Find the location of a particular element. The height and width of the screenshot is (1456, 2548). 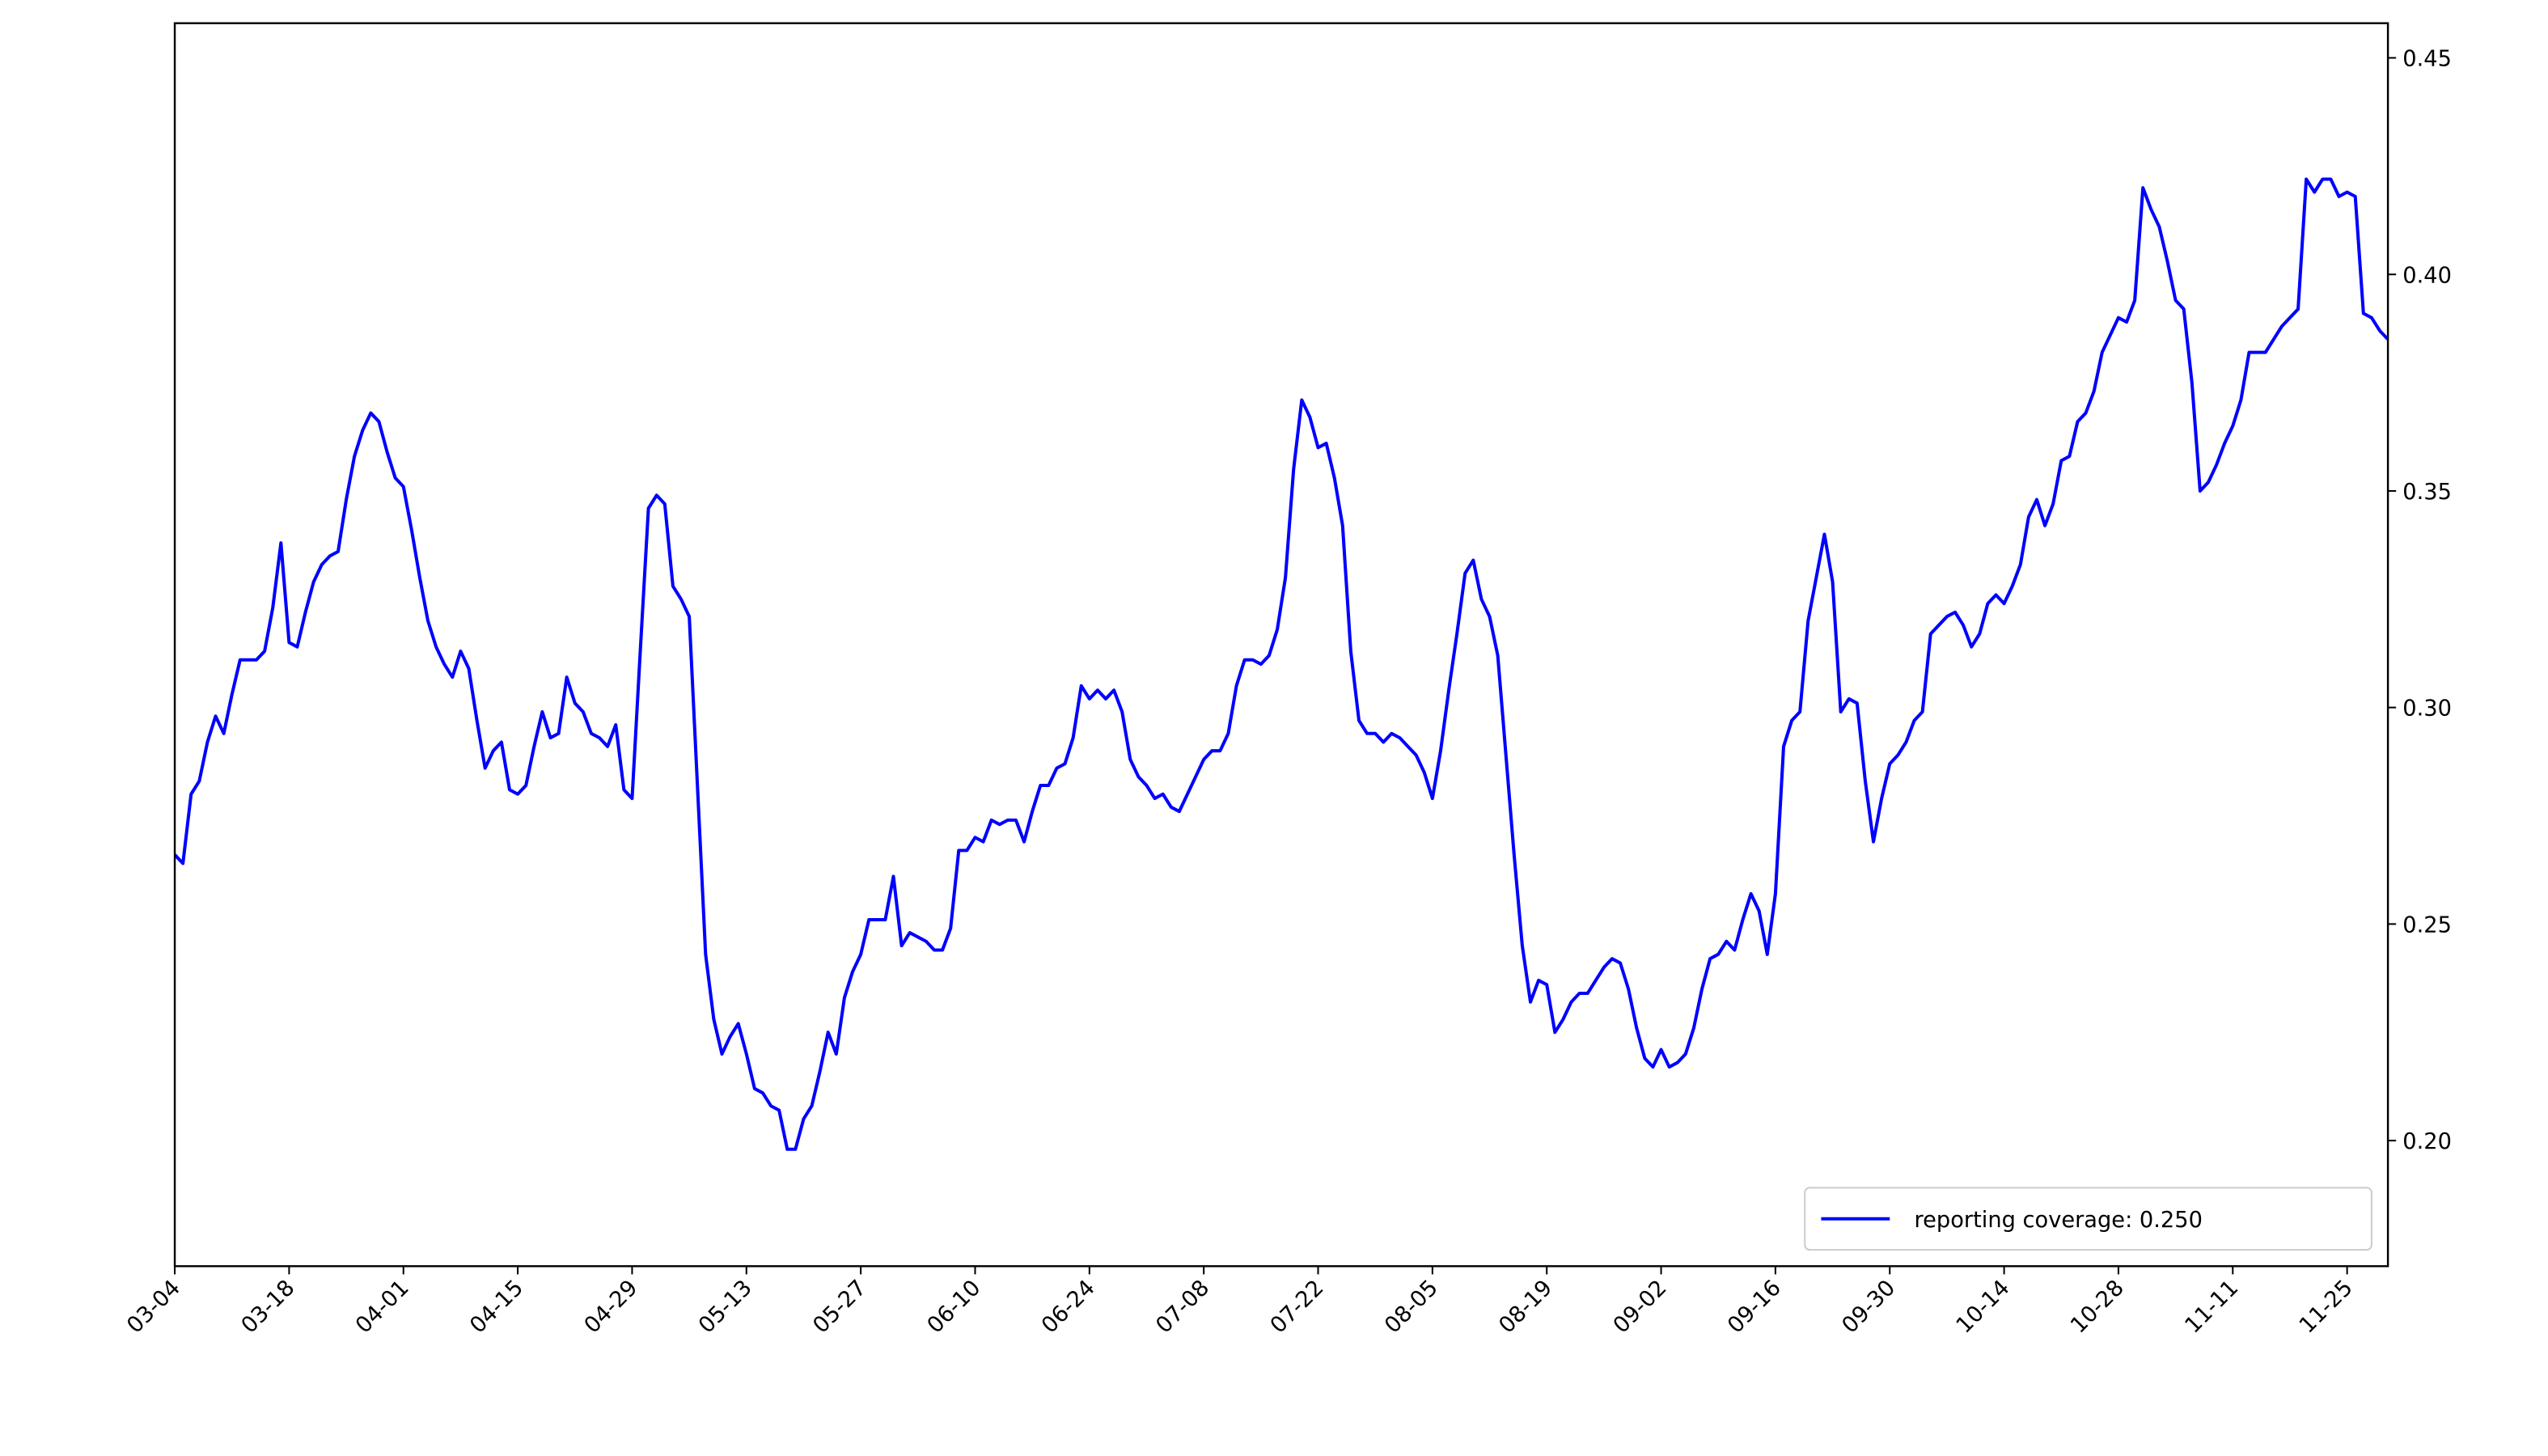

y-tick-label: 0.20 is located at coordinates (2427, 1141).